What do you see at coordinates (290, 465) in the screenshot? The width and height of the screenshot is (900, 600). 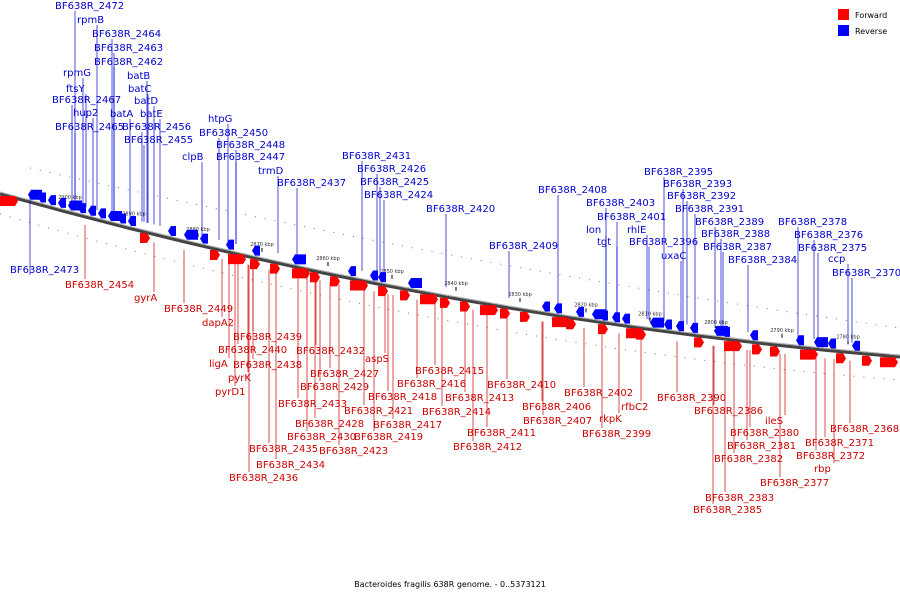 I see `gene-label: BF638R_2434` at bounding box center [290, 465].